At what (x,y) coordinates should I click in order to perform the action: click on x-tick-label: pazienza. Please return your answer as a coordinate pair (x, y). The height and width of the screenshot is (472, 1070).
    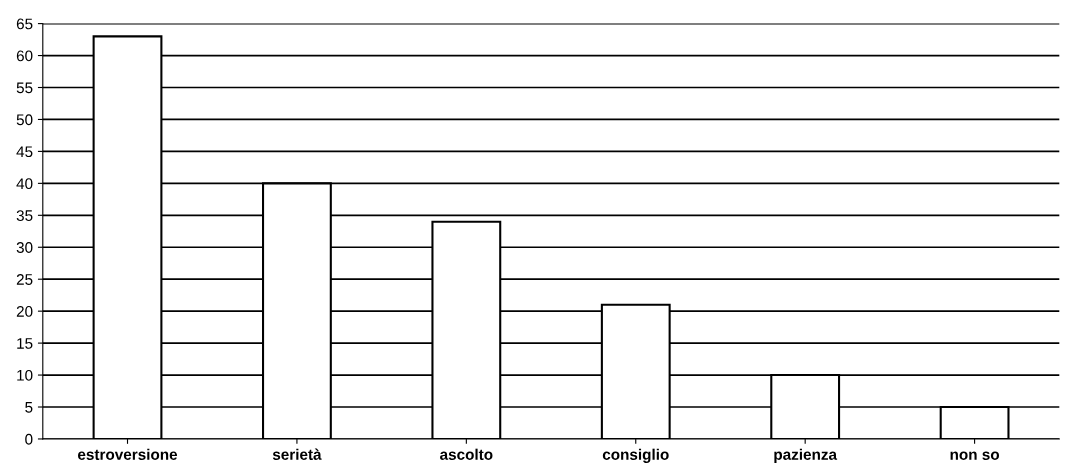
    Looking at the image, I should click on (806, 455).